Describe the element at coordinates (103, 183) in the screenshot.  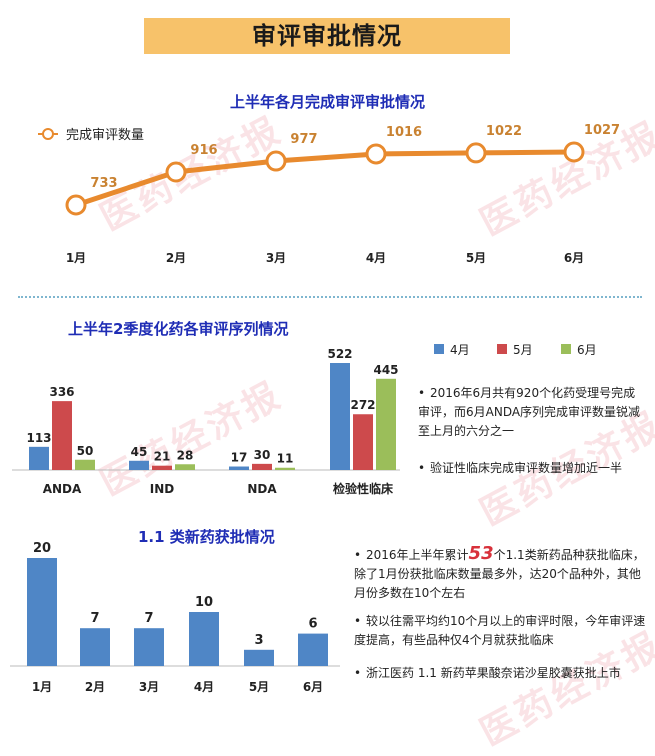
I see `data-label: 733` at that location.